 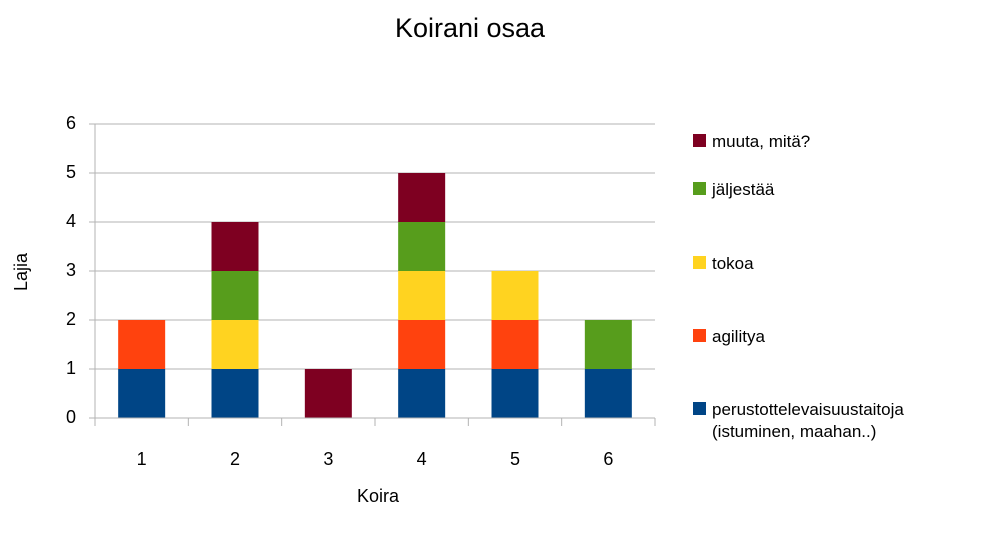 I want to click on chart-title: Koirani osaa, so click(x=470, y=28).